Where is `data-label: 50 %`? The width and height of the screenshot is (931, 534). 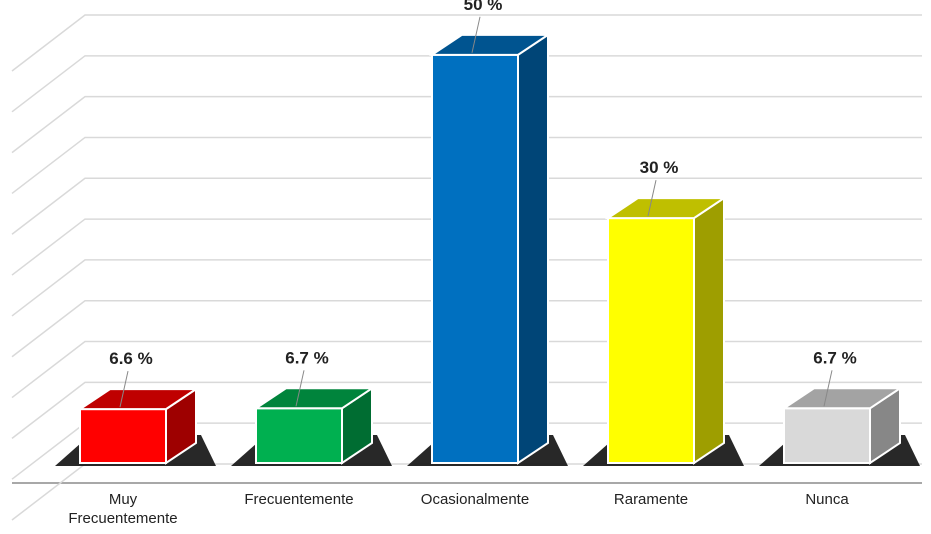 data-label: 50 % is located at coordinates (483, 7).